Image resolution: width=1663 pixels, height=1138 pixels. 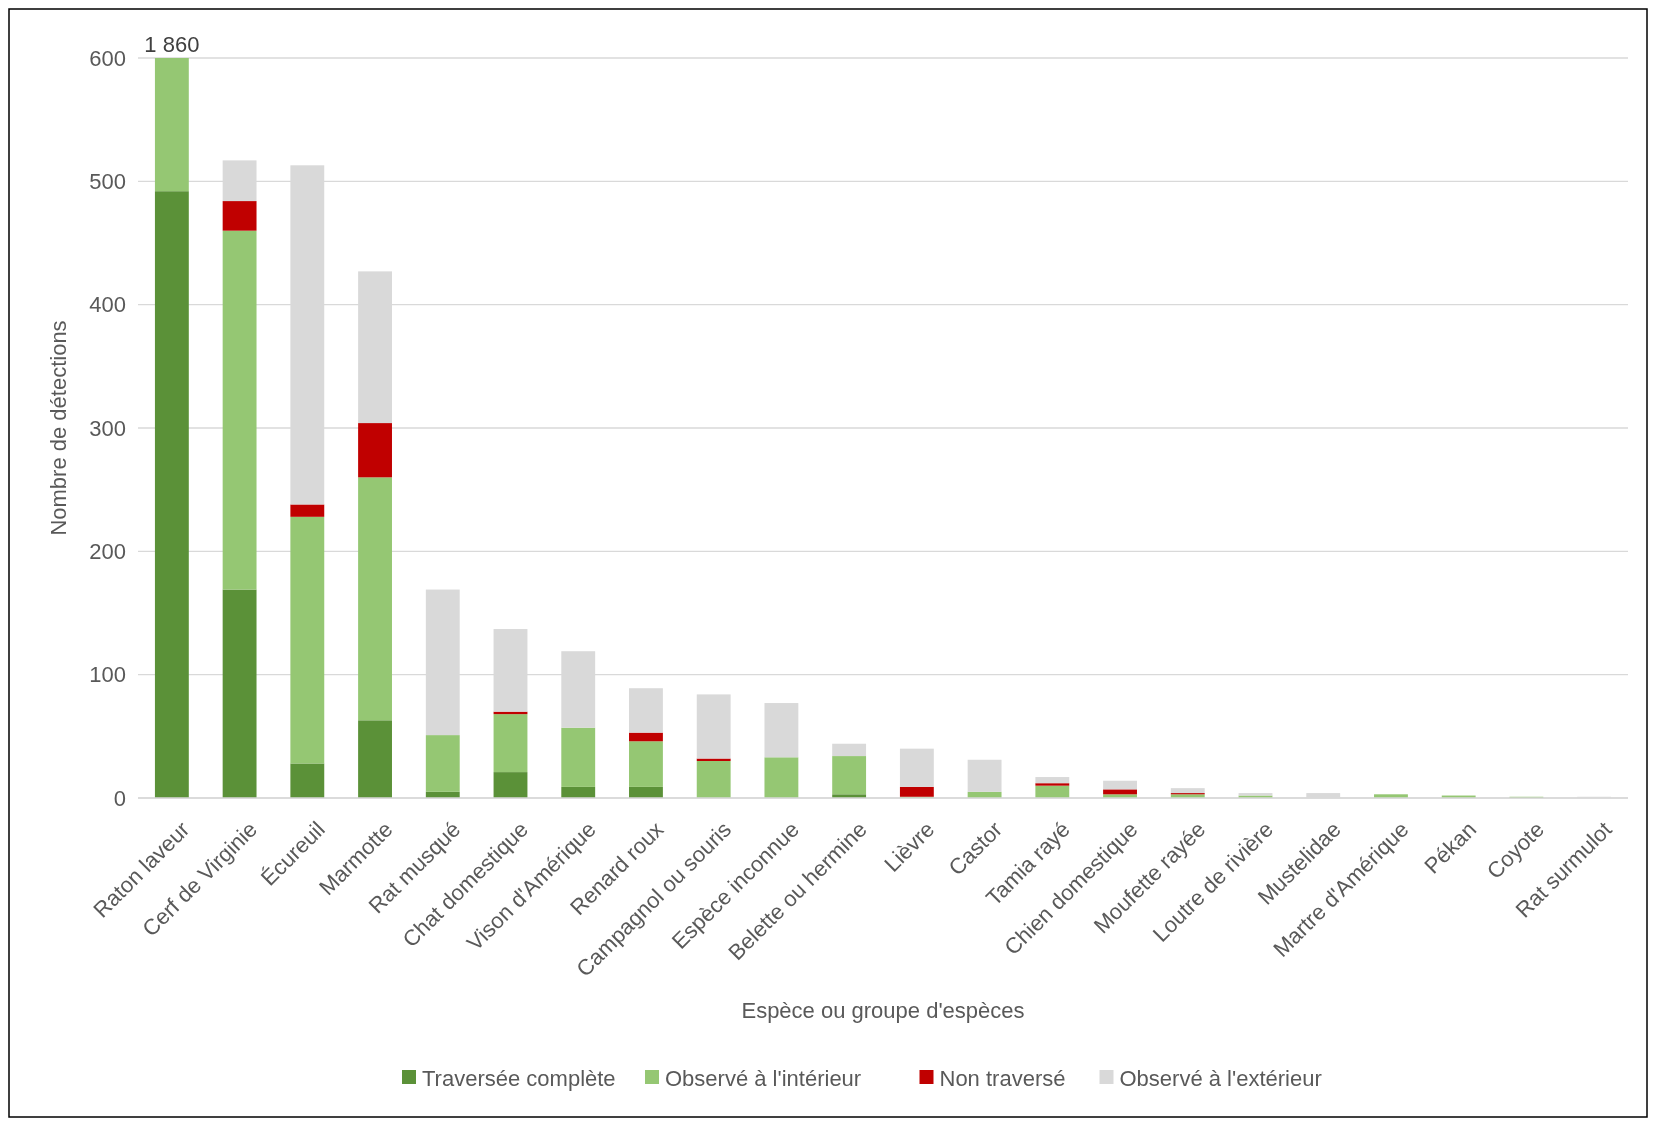 I want to click on legend-label: Observé à l'intérieur, so click(x=763, y=1078).